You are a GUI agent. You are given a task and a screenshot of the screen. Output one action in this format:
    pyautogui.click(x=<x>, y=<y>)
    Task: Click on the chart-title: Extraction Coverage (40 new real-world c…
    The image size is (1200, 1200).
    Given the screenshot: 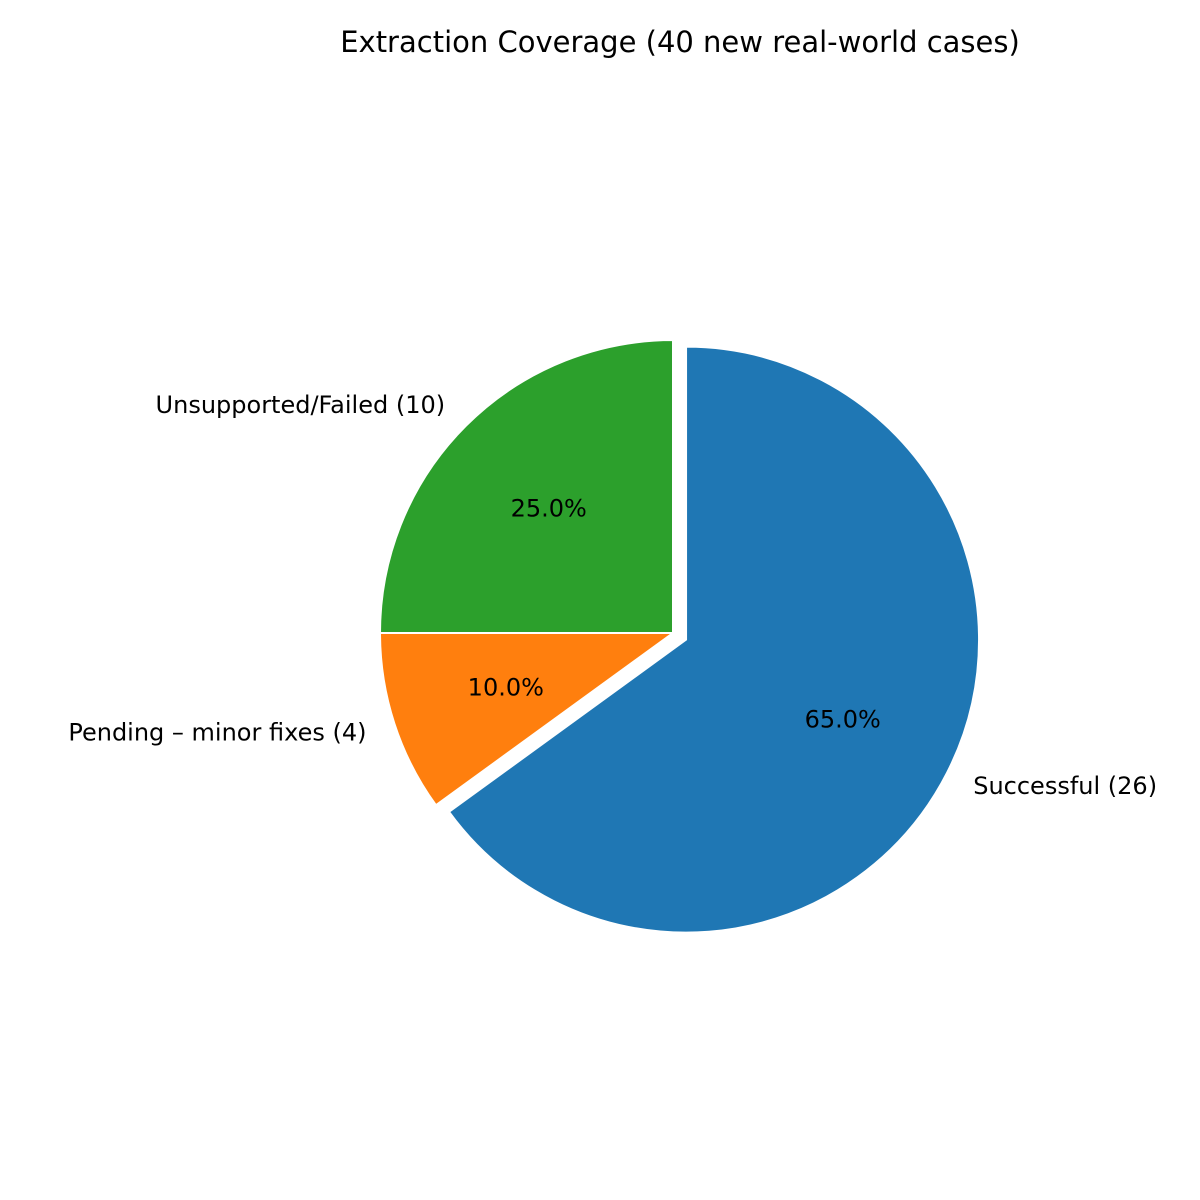 What is the action you would take?
    pyautogui.click(x=680, y=42)
    